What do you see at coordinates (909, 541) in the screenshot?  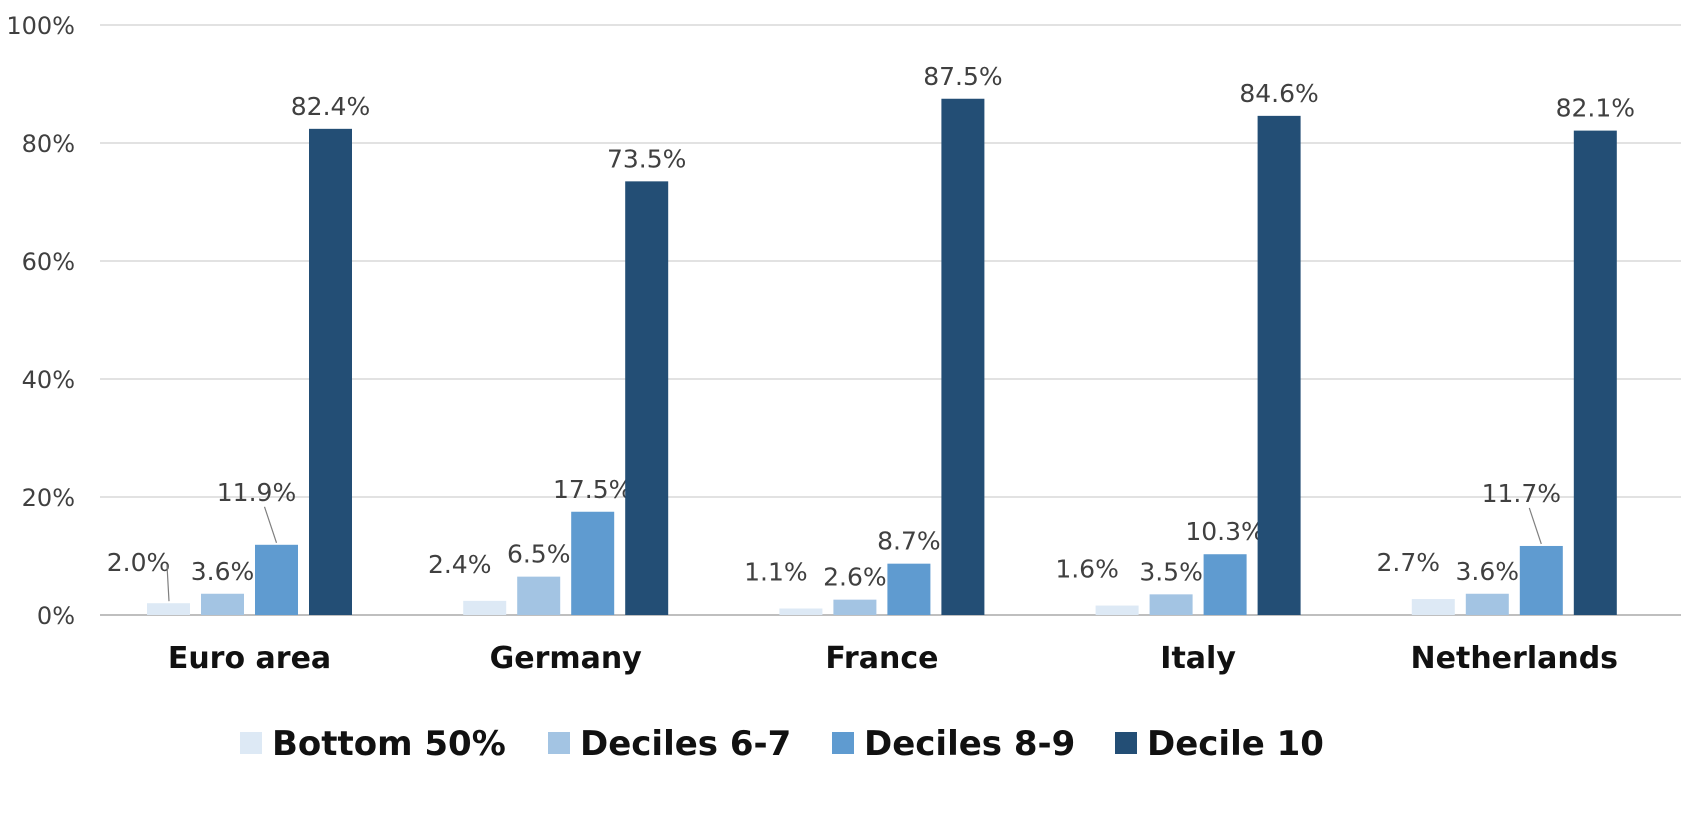 I see `data-label: 8.7%` at bounding box center [909, 541].